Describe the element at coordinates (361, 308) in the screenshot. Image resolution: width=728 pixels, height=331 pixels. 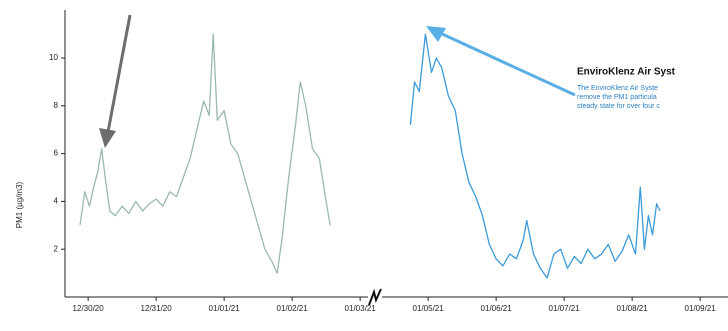
I see `x-tick-label: 01/03/21` at that location.